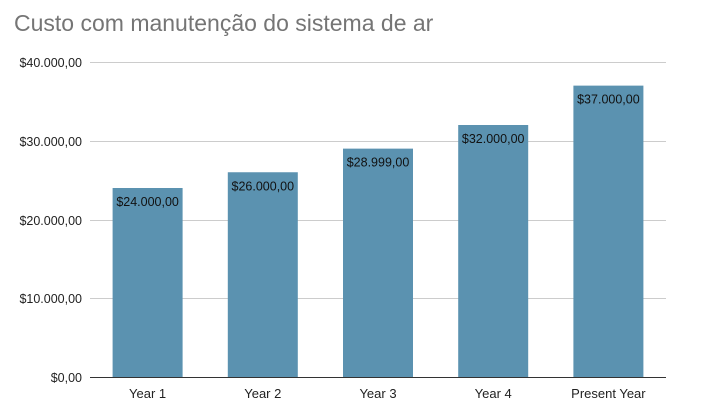  I want to click on data-label: $37.000,00, so click(608, 100).